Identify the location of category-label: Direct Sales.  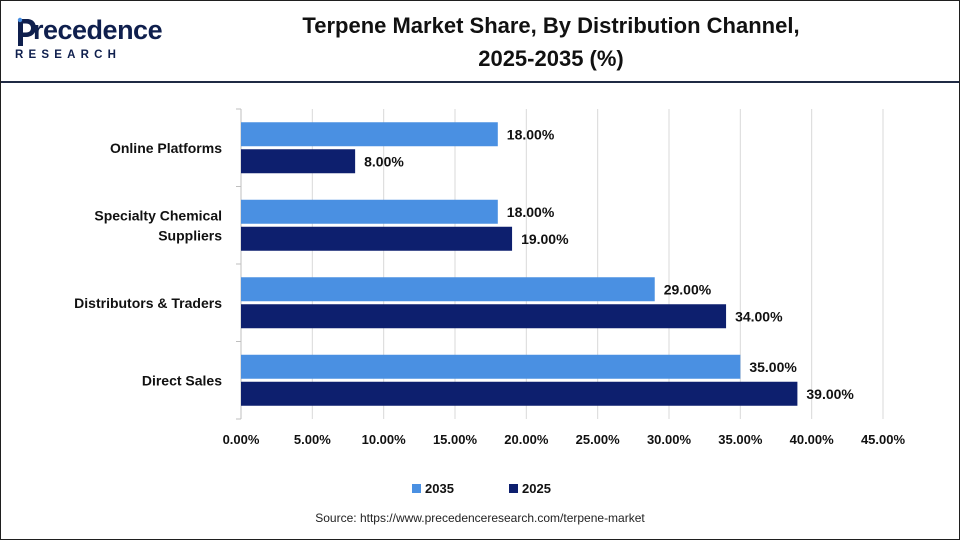
(182, 380).